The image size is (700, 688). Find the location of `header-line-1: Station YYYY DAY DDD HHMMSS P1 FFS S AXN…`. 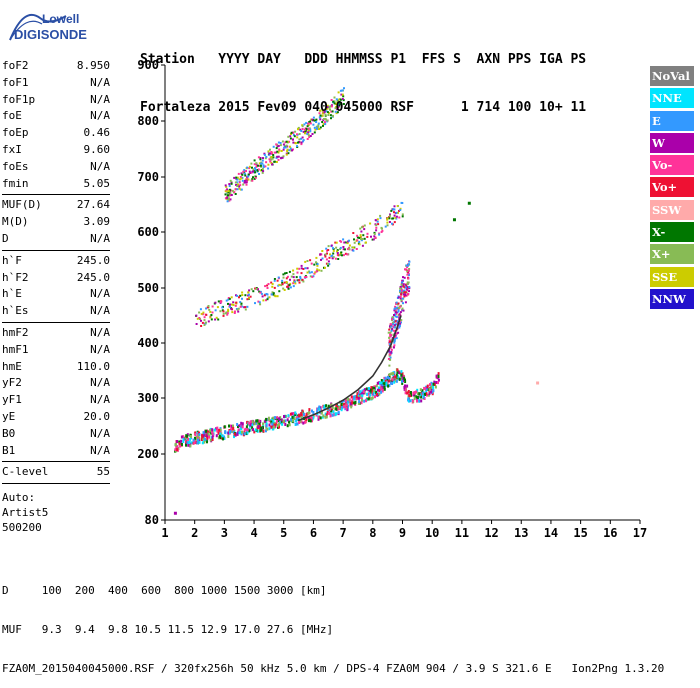

header-line-1: Station YYYY DAY DDD HHMMSS P1 FFS S AXN… is located at coordinates (363, 59).